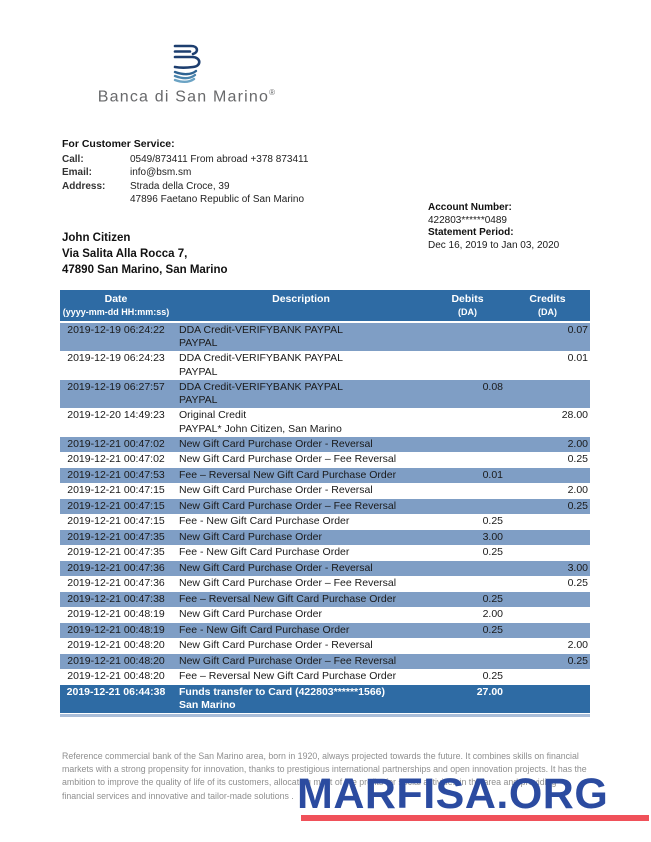  I want to click on transaction-date: 2019-12-19 06:24:22, so click(116, 329).